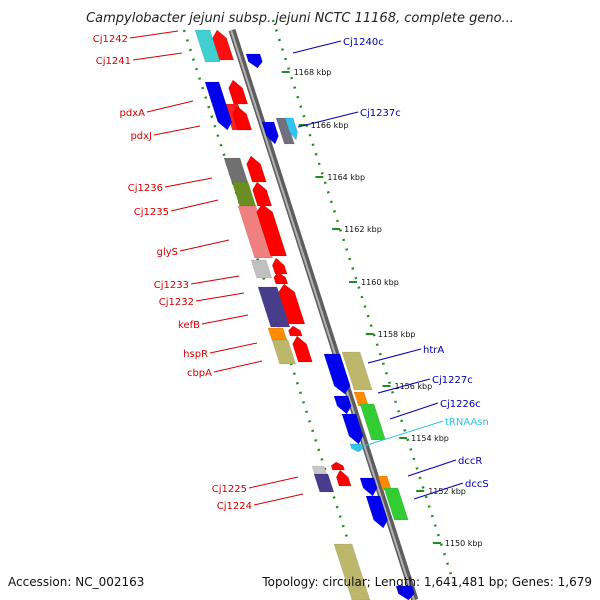 Image resolution: width=600 pixels, height=600 pixels. Describe the element at coordinates (380, 282) in the screenshot. I see `scale-tick-label: 1160 kbp` at that location.